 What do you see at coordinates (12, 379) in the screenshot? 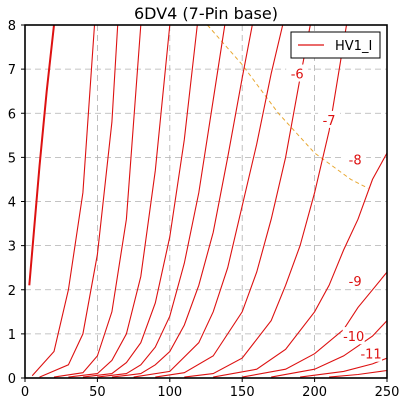
I see `y-tick-label: 0` at bounding box center [12, 379].